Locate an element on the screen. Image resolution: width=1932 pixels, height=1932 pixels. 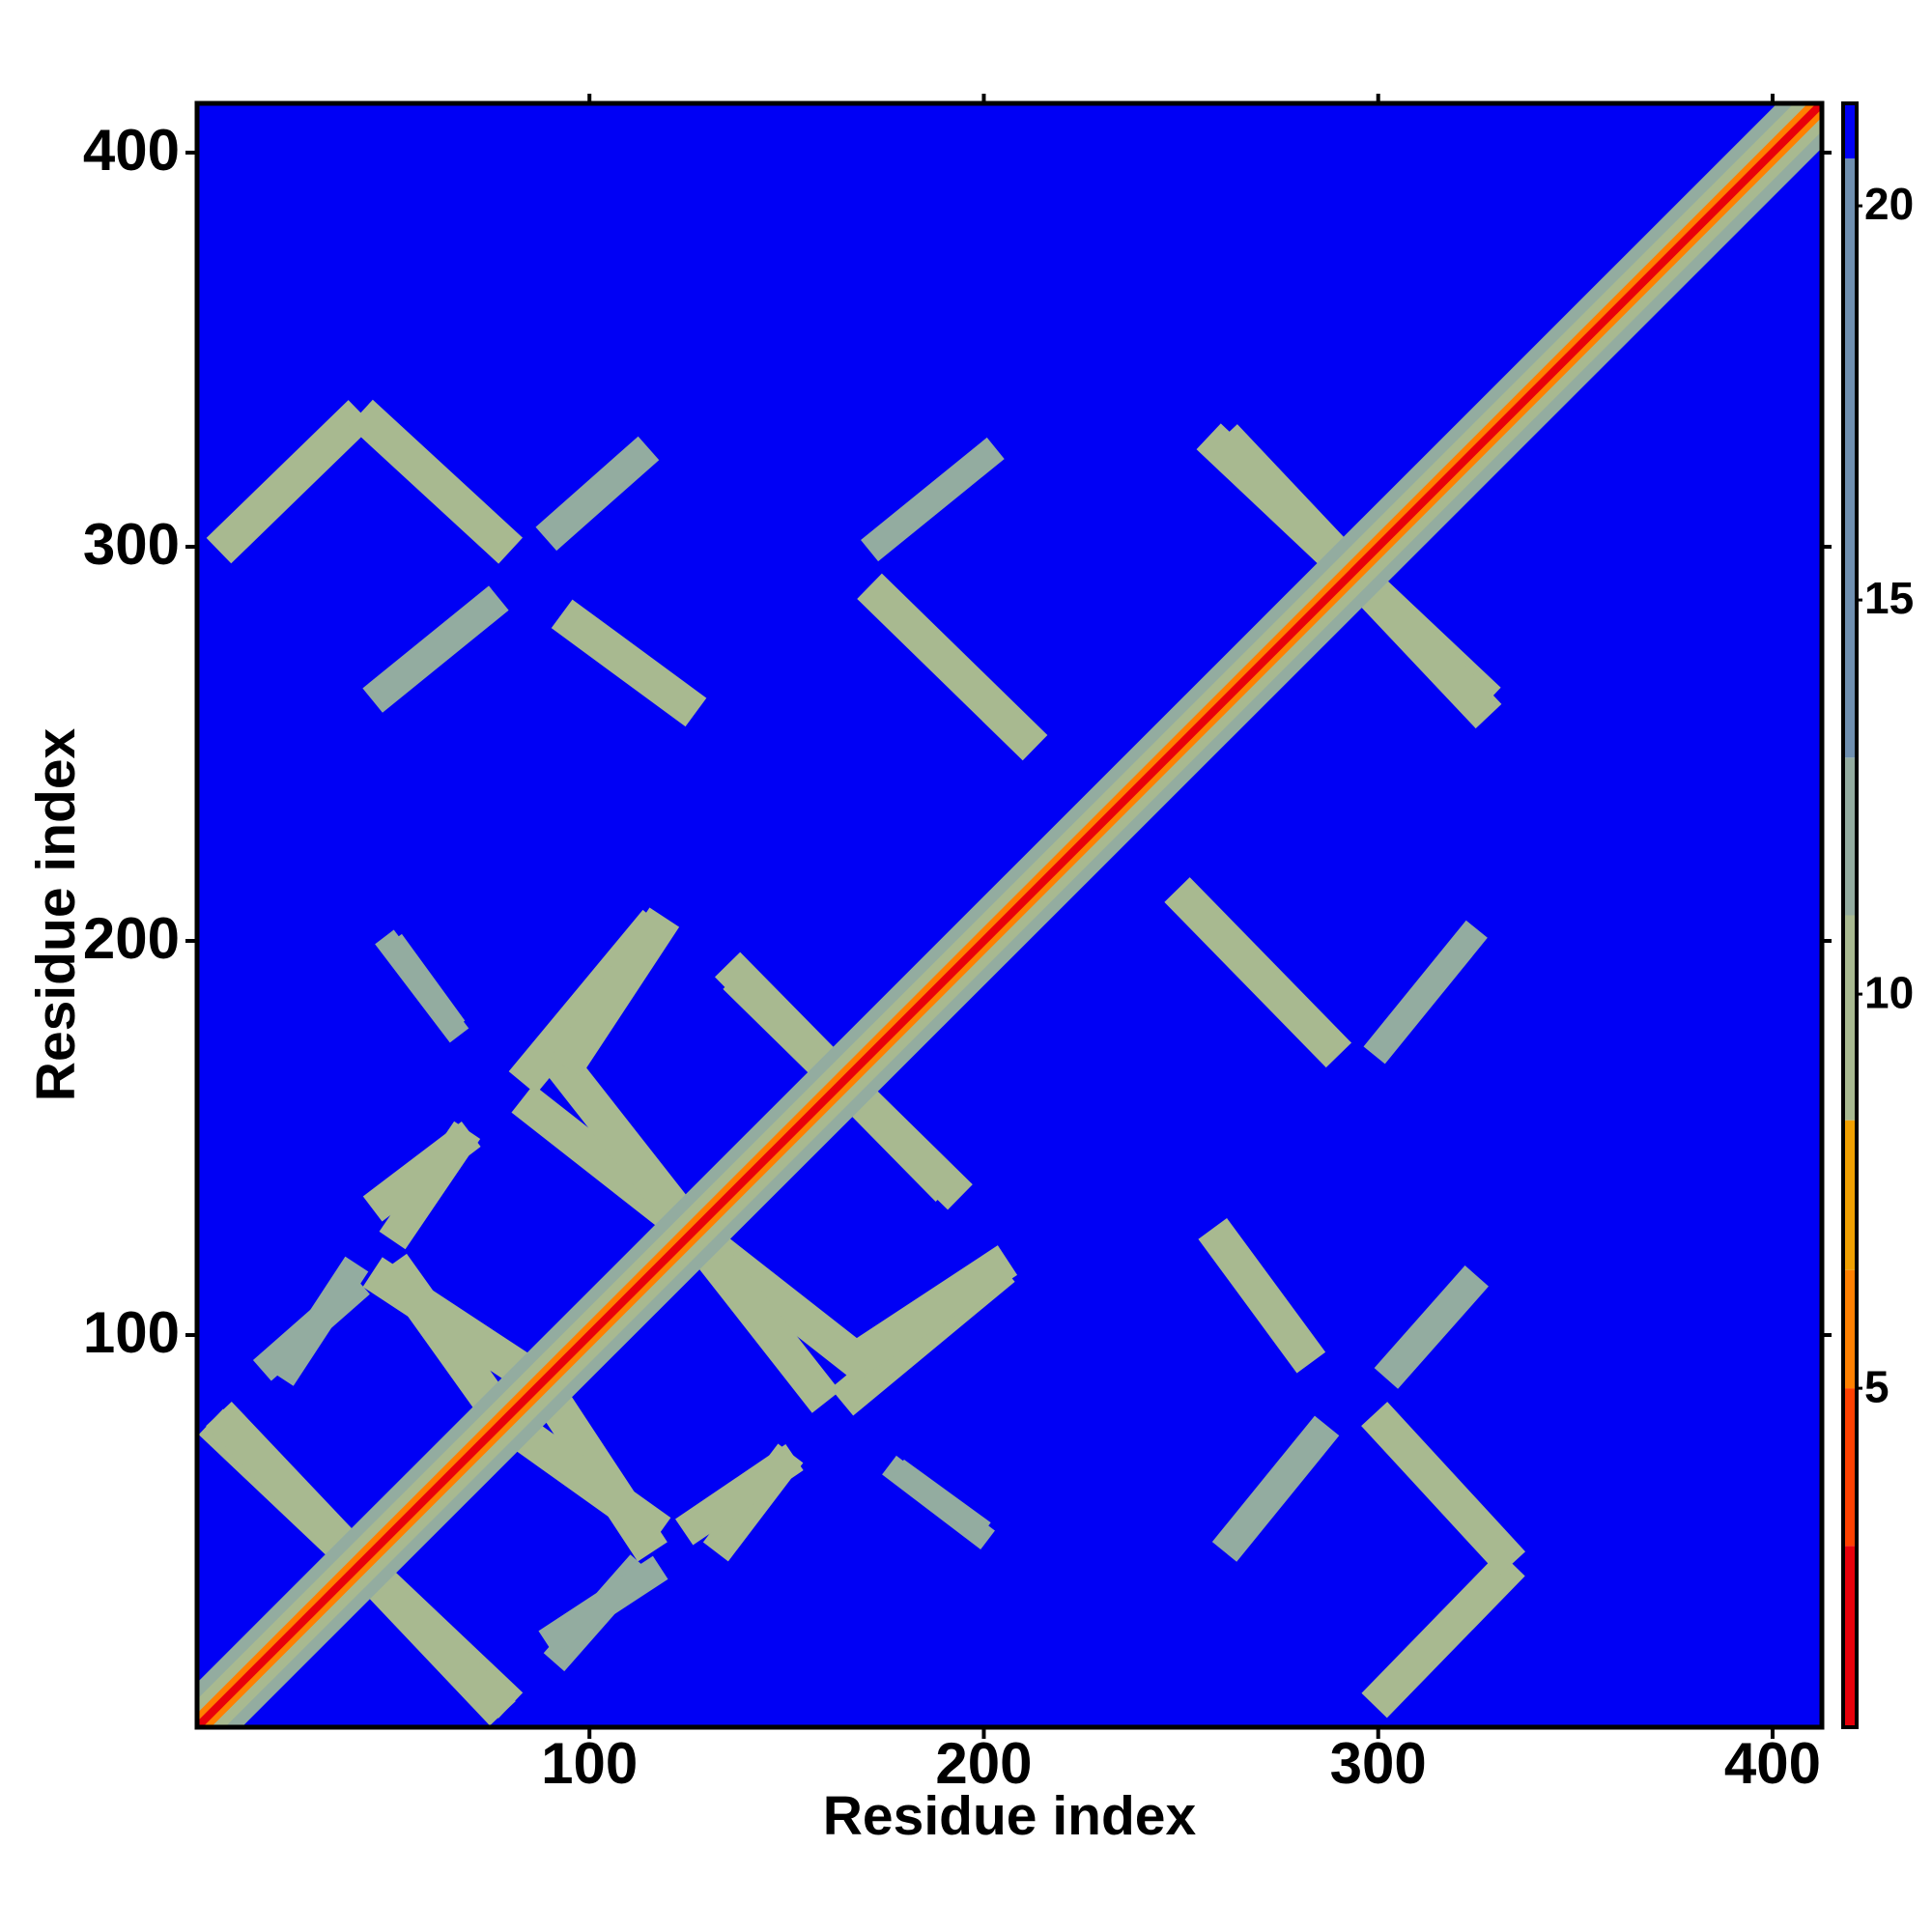
y-tick-label: 300 is located at coordinates (131, 544).